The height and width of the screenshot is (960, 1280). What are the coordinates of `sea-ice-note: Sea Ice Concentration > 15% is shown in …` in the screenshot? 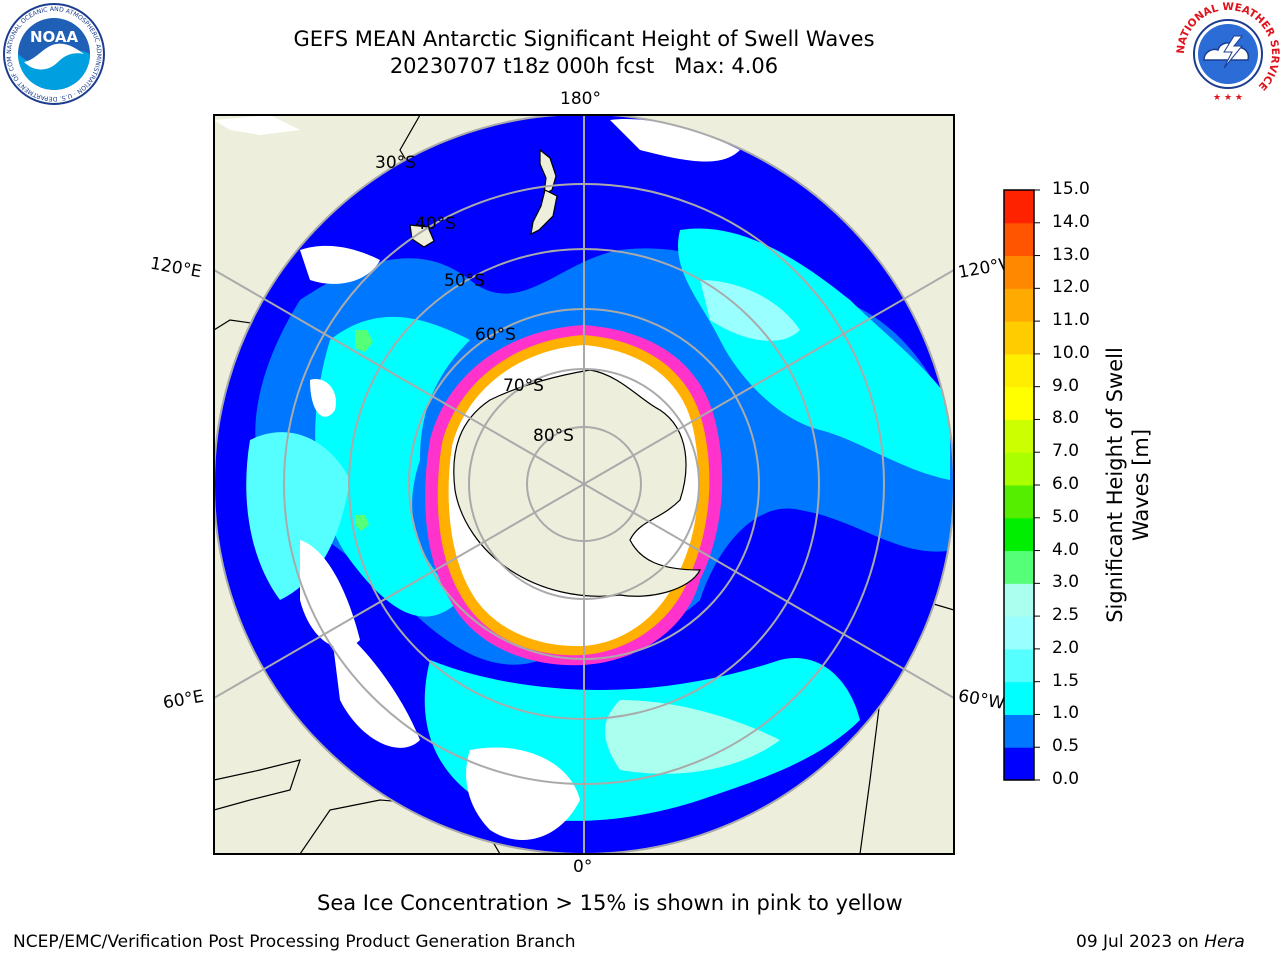 It's located at (610, 903).